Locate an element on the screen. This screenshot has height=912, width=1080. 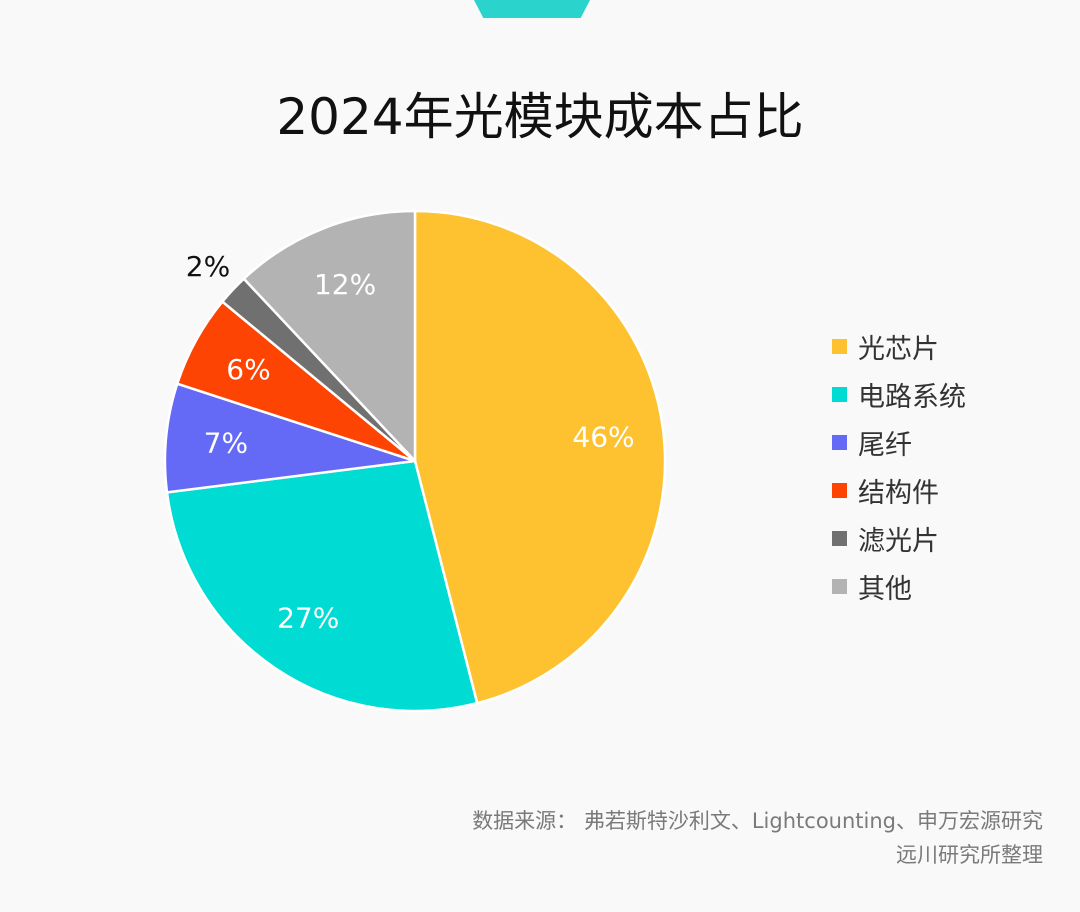
slice-label-3: 6% is located at coordinates (248, 369).